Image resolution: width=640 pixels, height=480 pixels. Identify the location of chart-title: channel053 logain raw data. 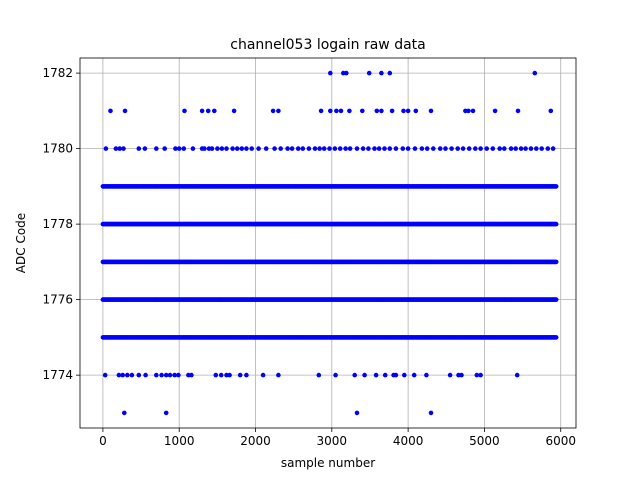
(327, 45).